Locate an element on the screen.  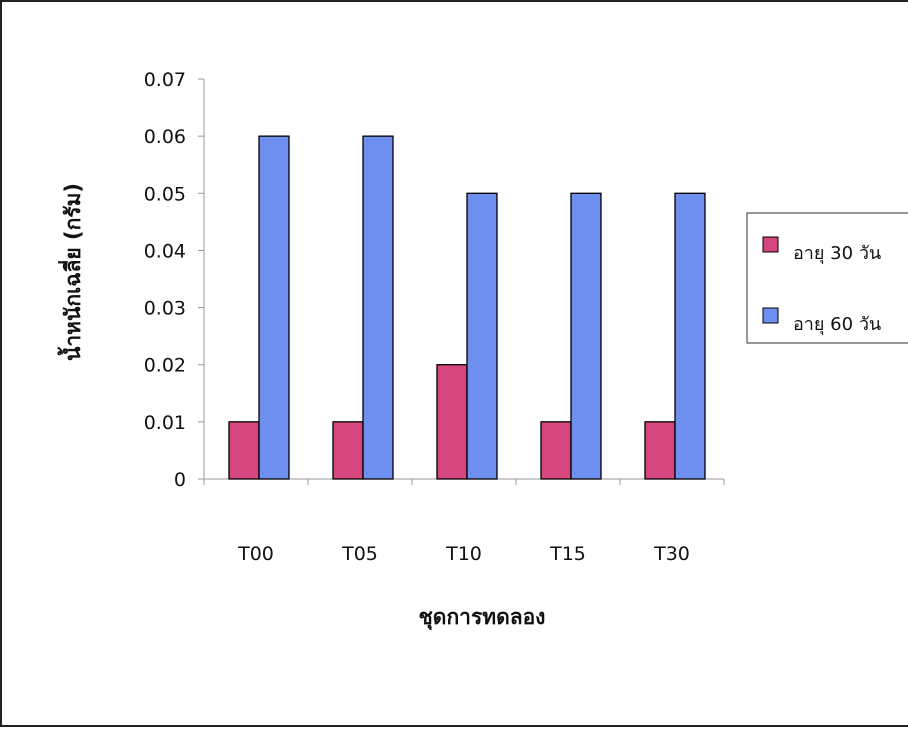
y-tick-label: 0.06 is located at coordinates (165, 137).